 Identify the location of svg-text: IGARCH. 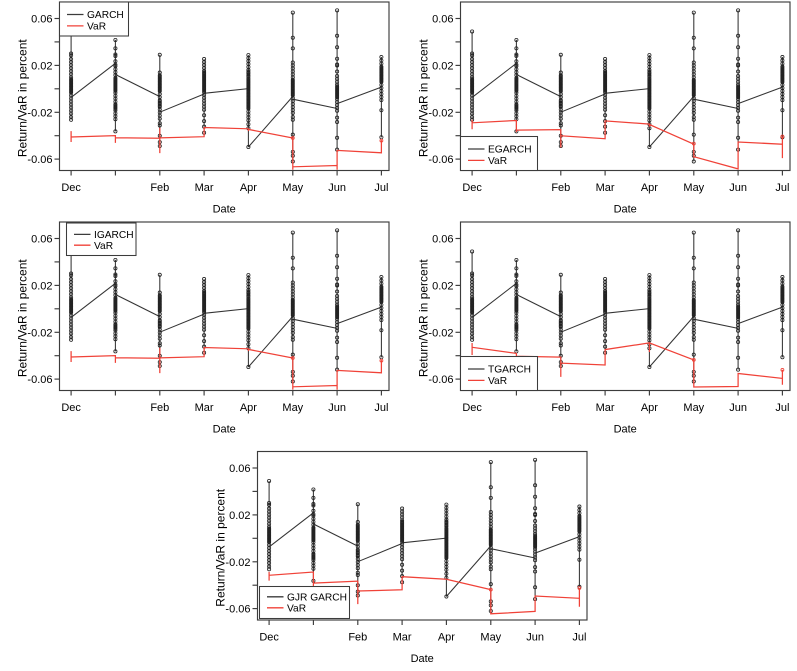
(114, 235).